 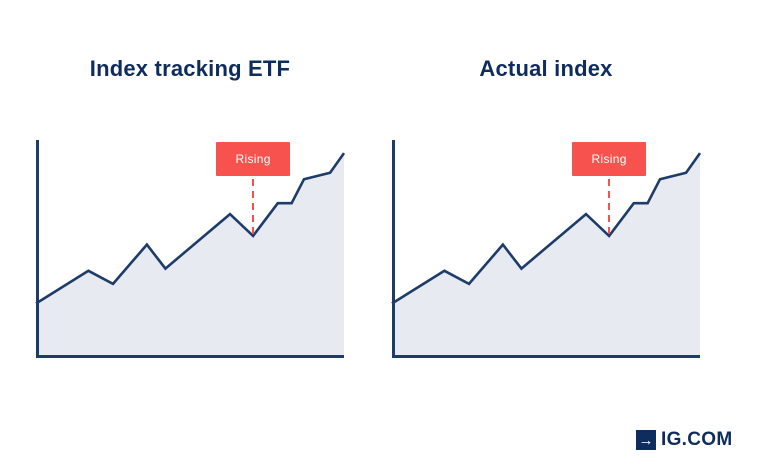 What do you see at coordinates (546, 68) in the screenshot?
I see `actual-index-chart-title: Actual index` at bounding box center [546, 68].